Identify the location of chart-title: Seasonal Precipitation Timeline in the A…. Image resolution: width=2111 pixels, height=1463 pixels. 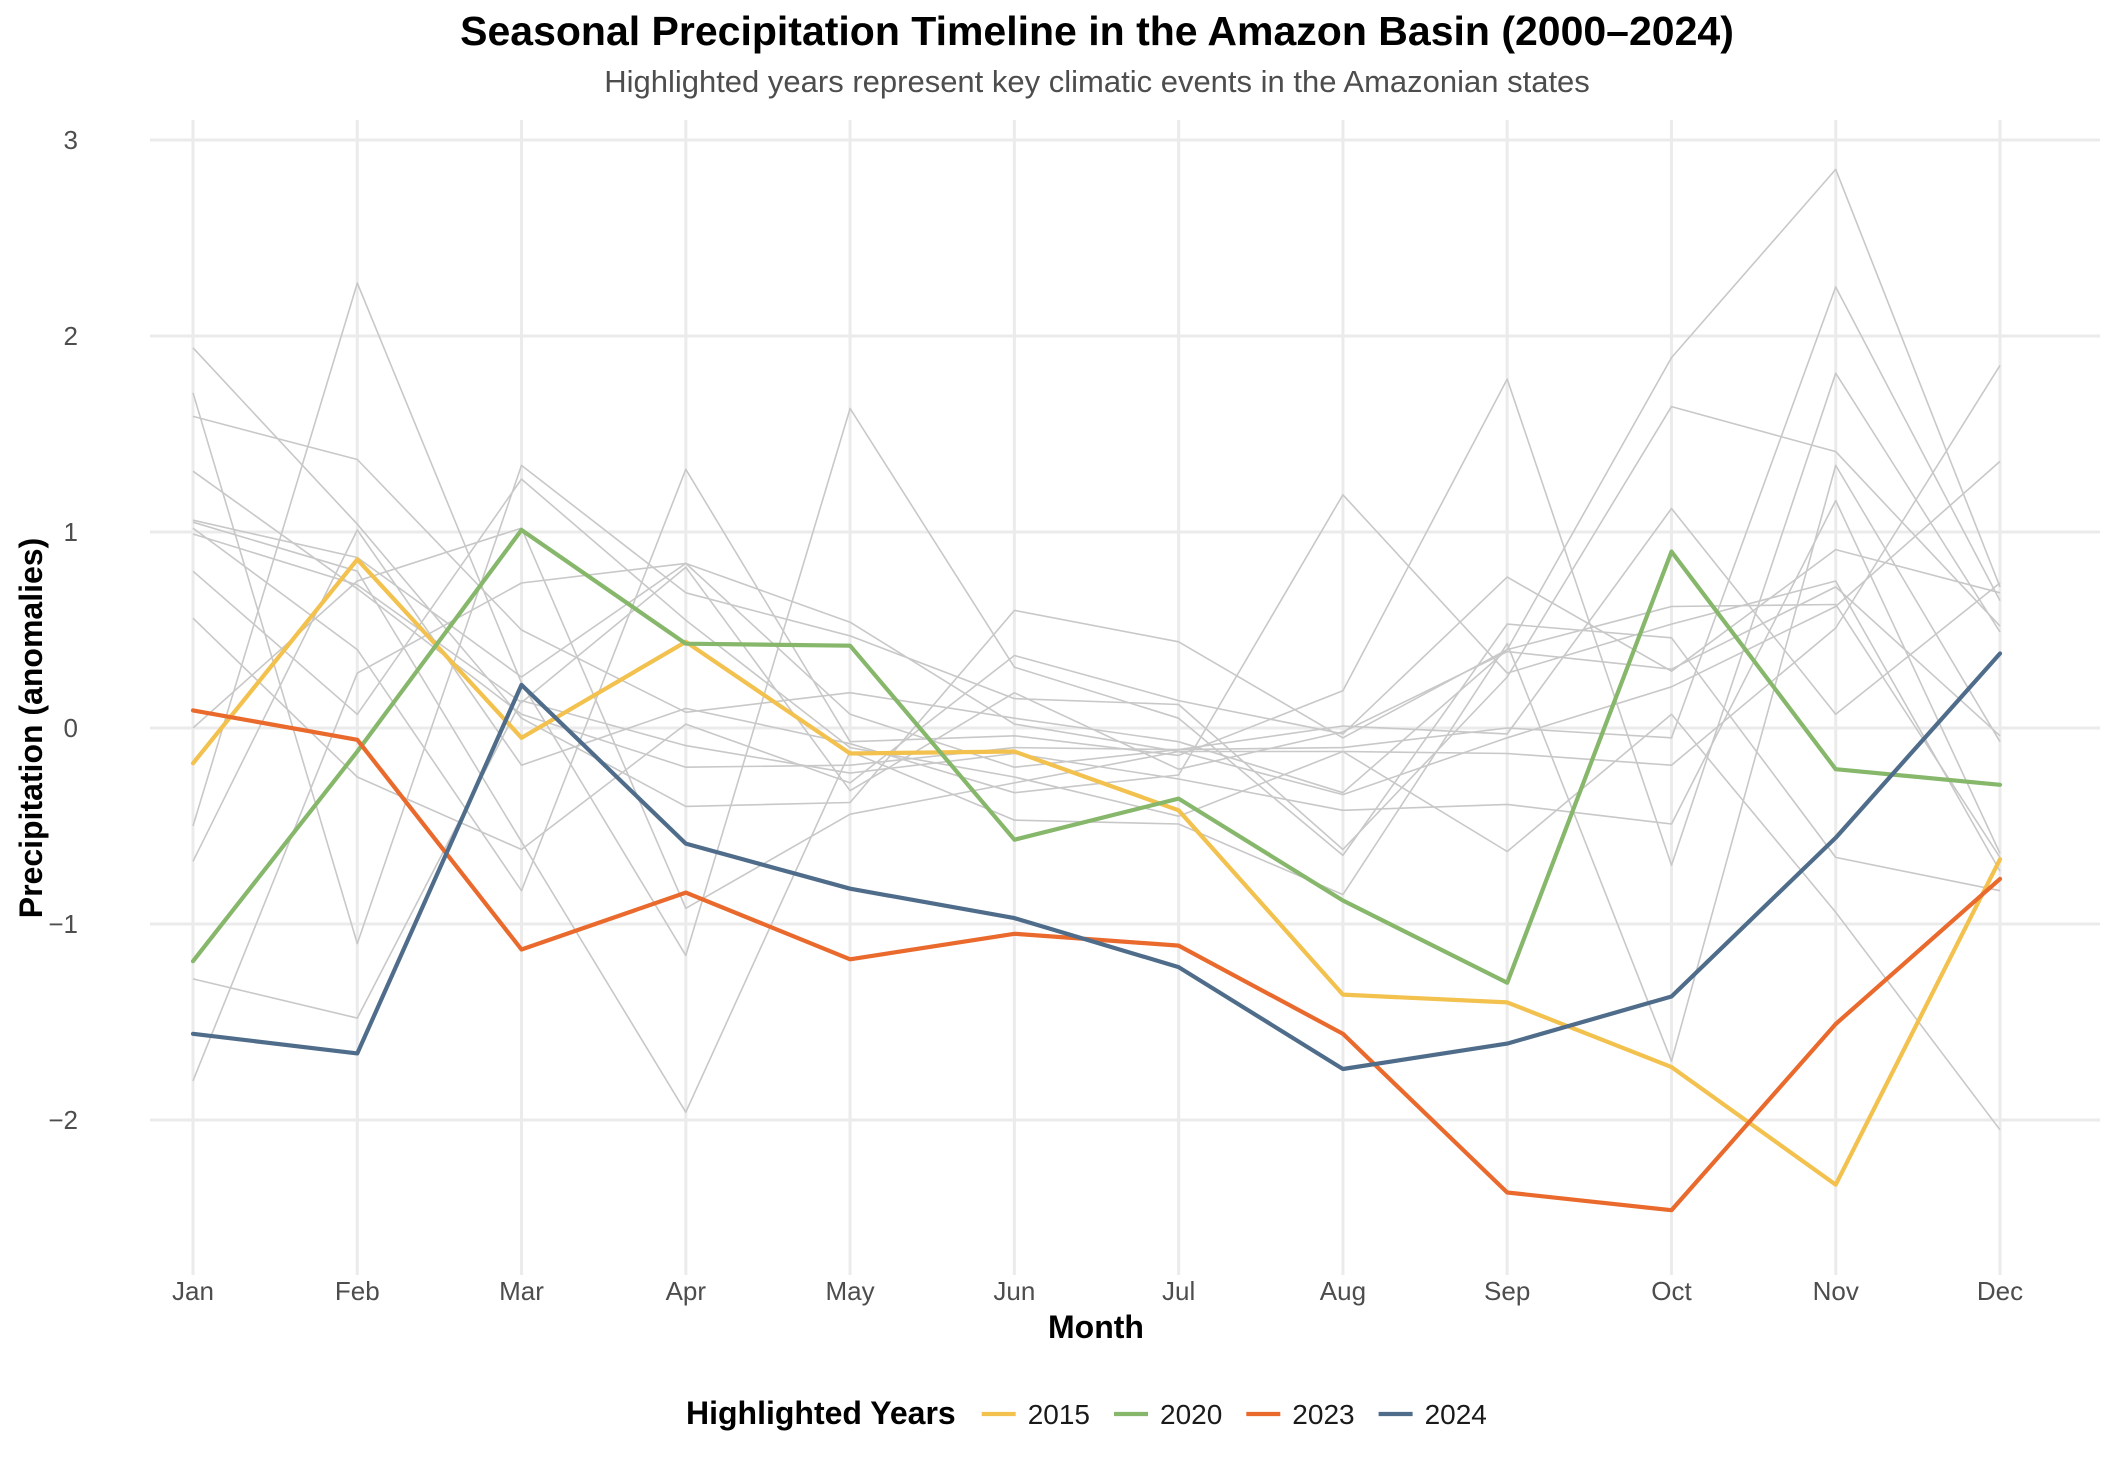
(1097, 31).